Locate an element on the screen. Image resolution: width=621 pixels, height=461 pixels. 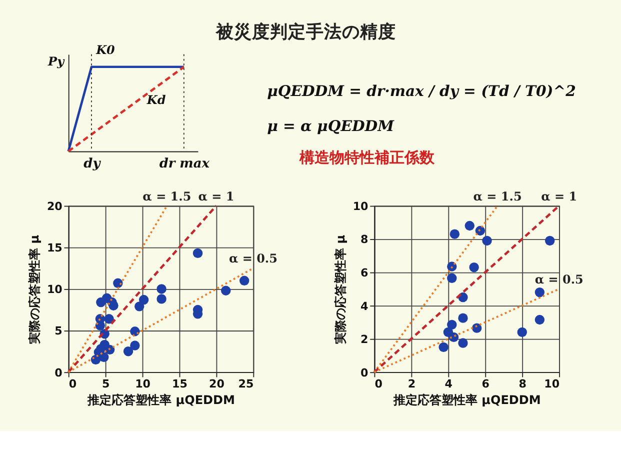
x-tick-label: 2 is located at coordinates (412, 383).